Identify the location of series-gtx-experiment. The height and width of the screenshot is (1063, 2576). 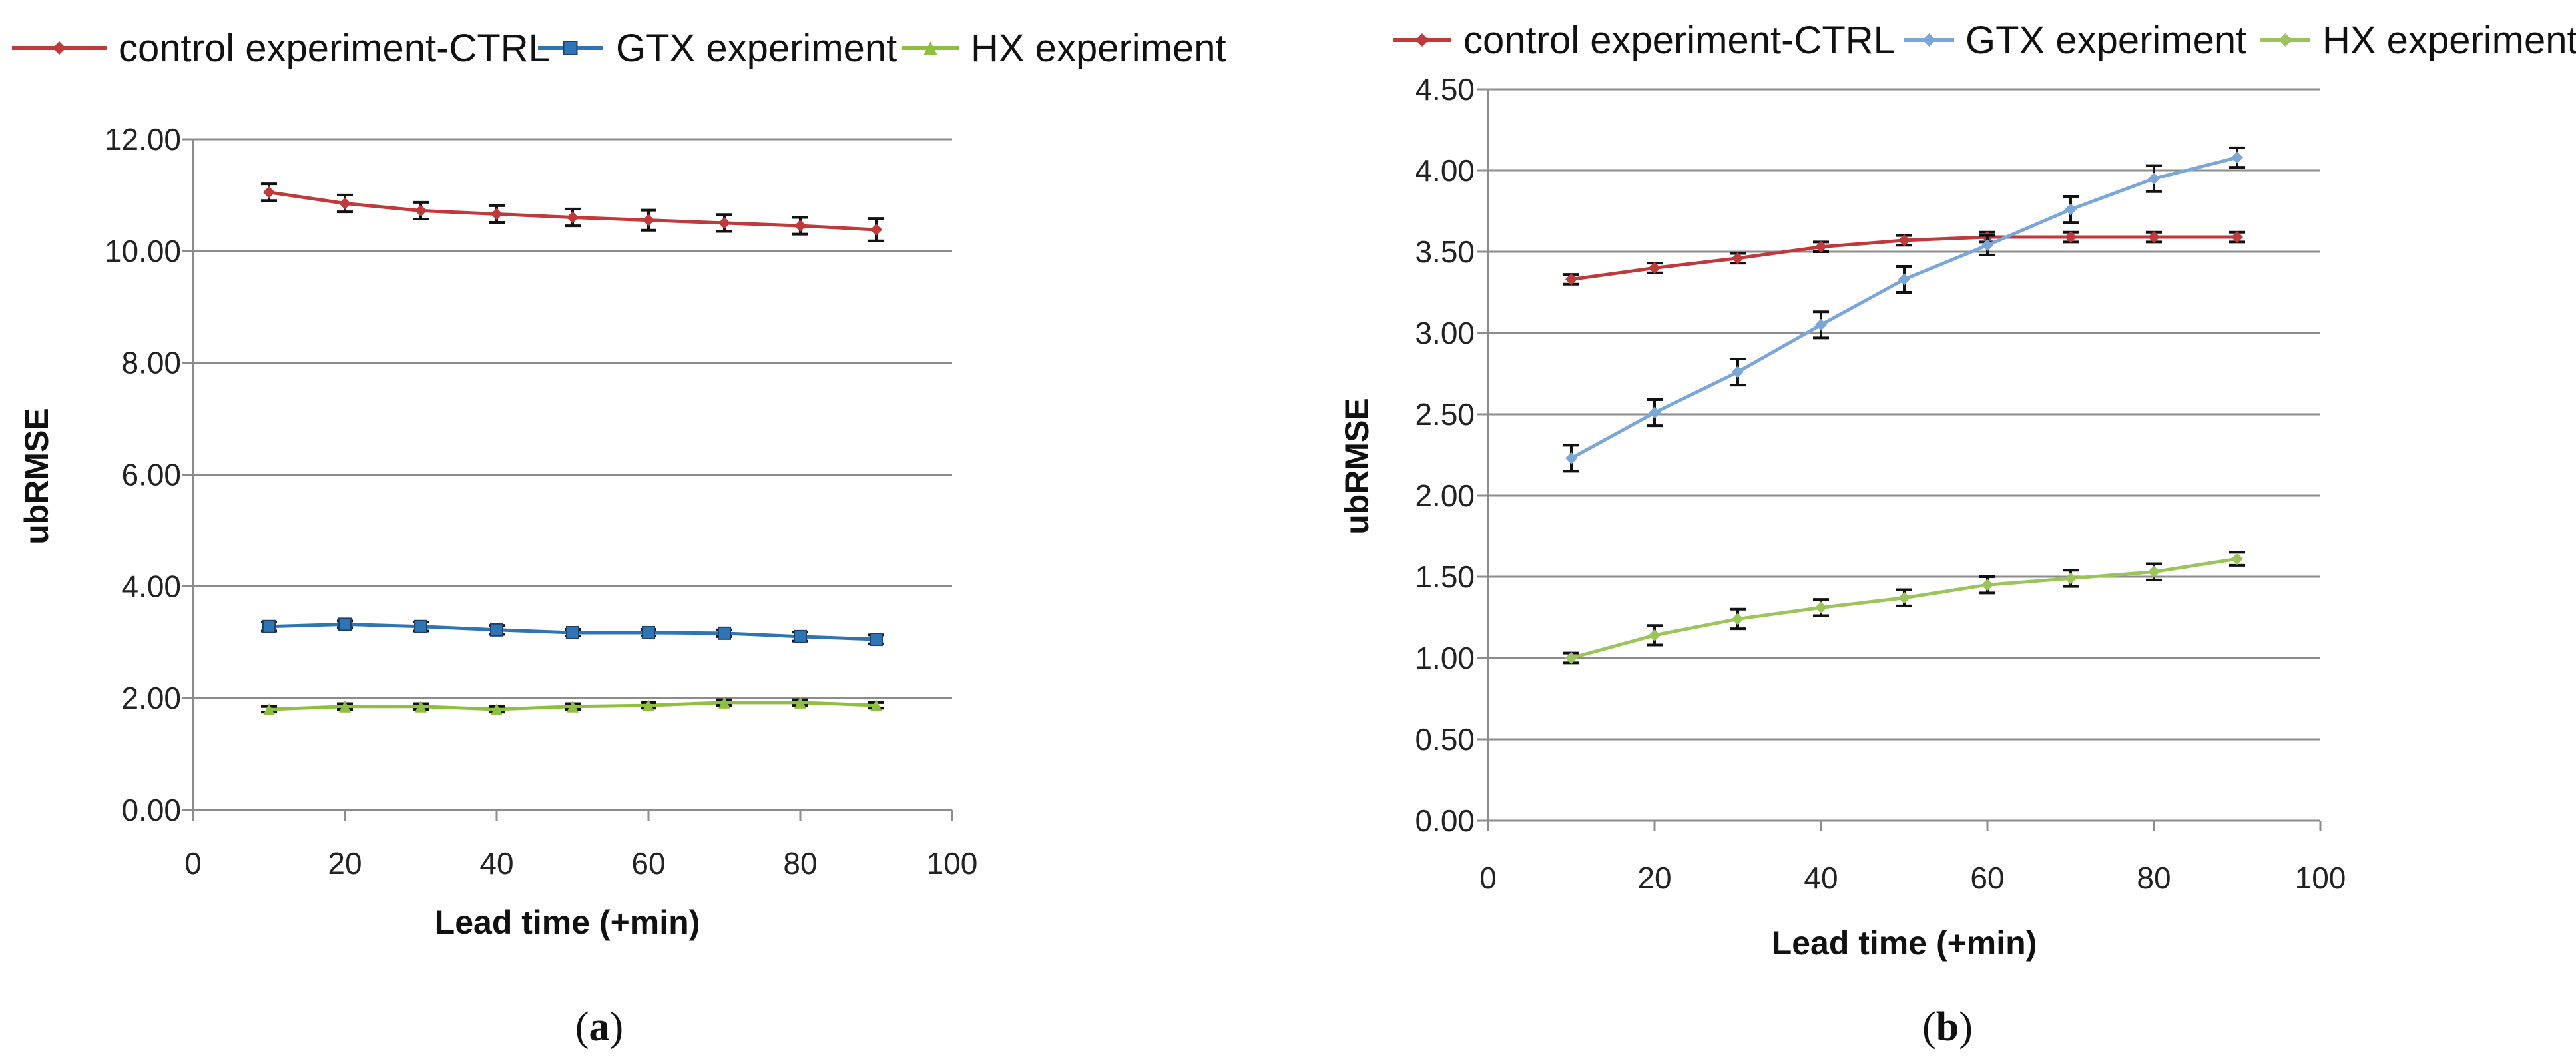
(572, 632).